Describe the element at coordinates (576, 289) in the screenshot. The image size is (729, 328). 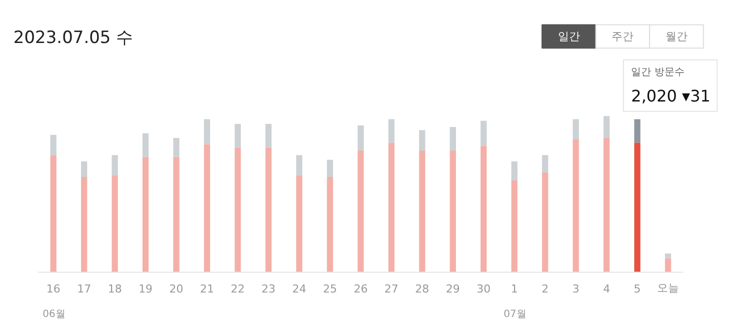
I see `x-tick-label: 3` at that location.